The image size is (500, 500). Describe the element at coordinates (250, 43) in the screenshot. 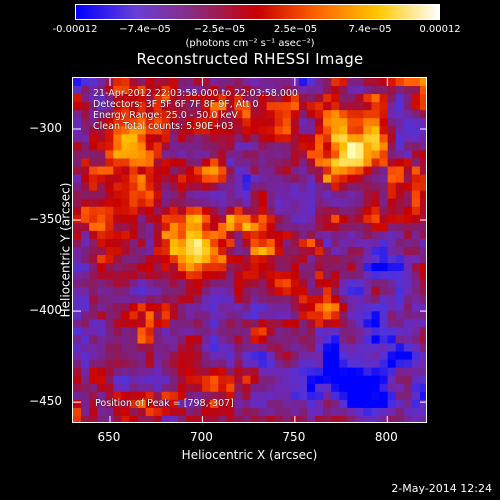

I see `colorbar-units-label: (photons cm⁻² s⁻¹ asec⁻²)` at that location.